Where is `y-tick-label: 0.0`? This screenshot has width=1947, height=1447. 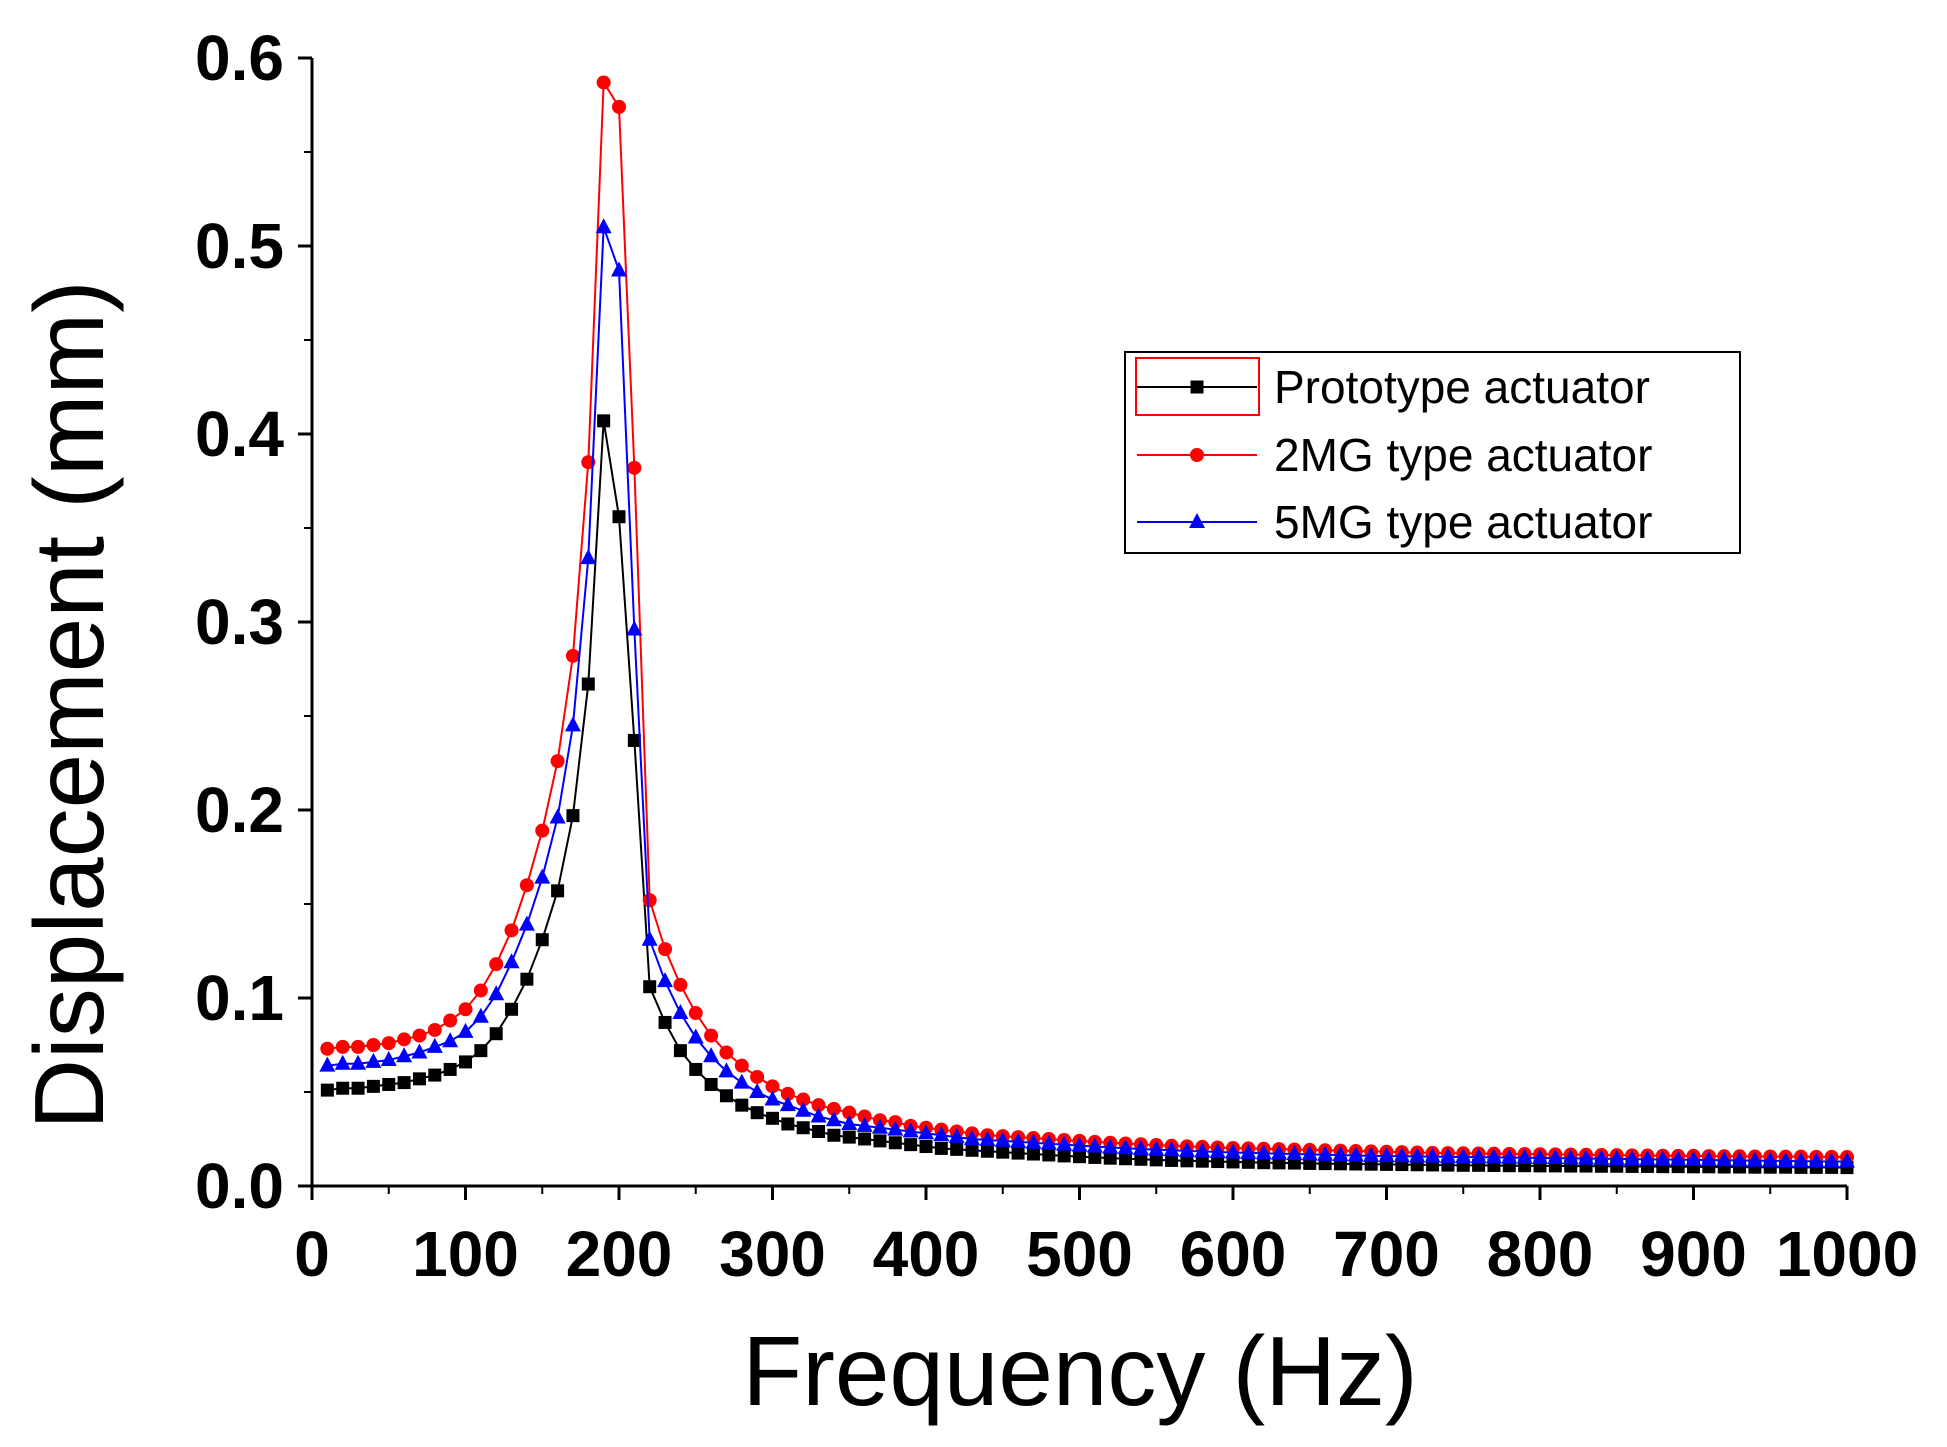 y-tick-label: 0.0 is located at coordinates (239, 1186).